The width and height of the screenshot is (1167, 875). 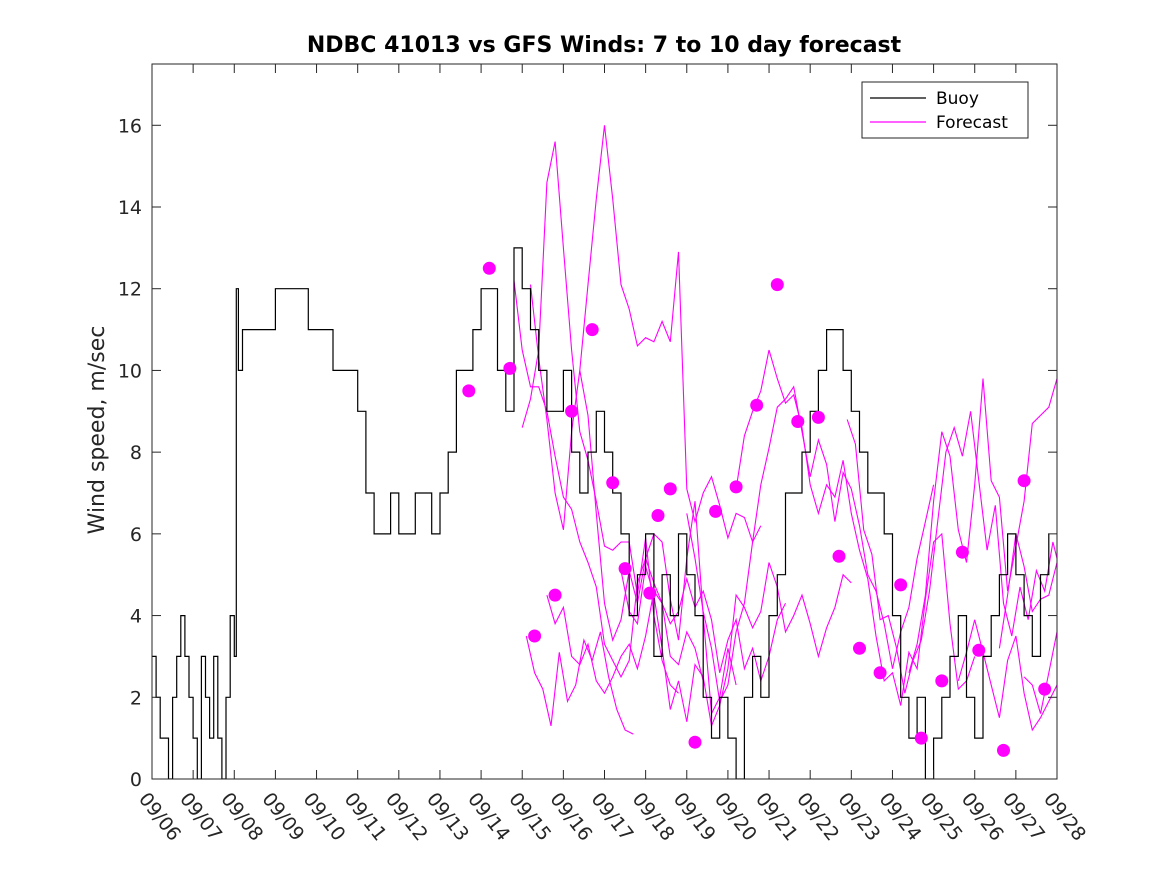 What do you see at coordinates (136, 780) in the screenshot?
I see `y-tick-label: 0` at bounding box center [136, 780].